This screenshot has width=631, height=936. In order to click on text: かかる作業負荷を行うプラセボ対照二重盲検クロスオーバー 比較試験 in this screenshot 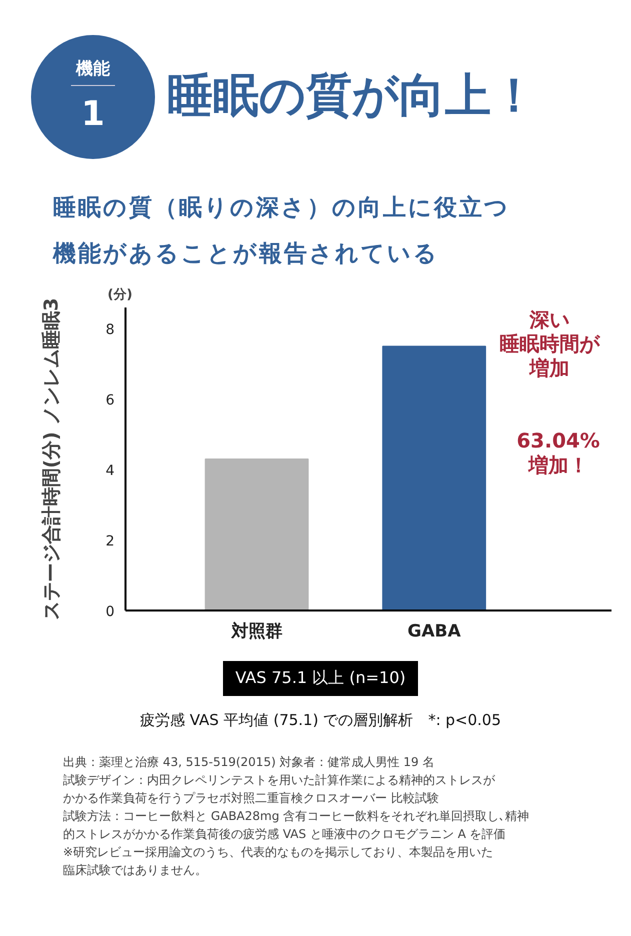, I will do `click(251, 799)`.